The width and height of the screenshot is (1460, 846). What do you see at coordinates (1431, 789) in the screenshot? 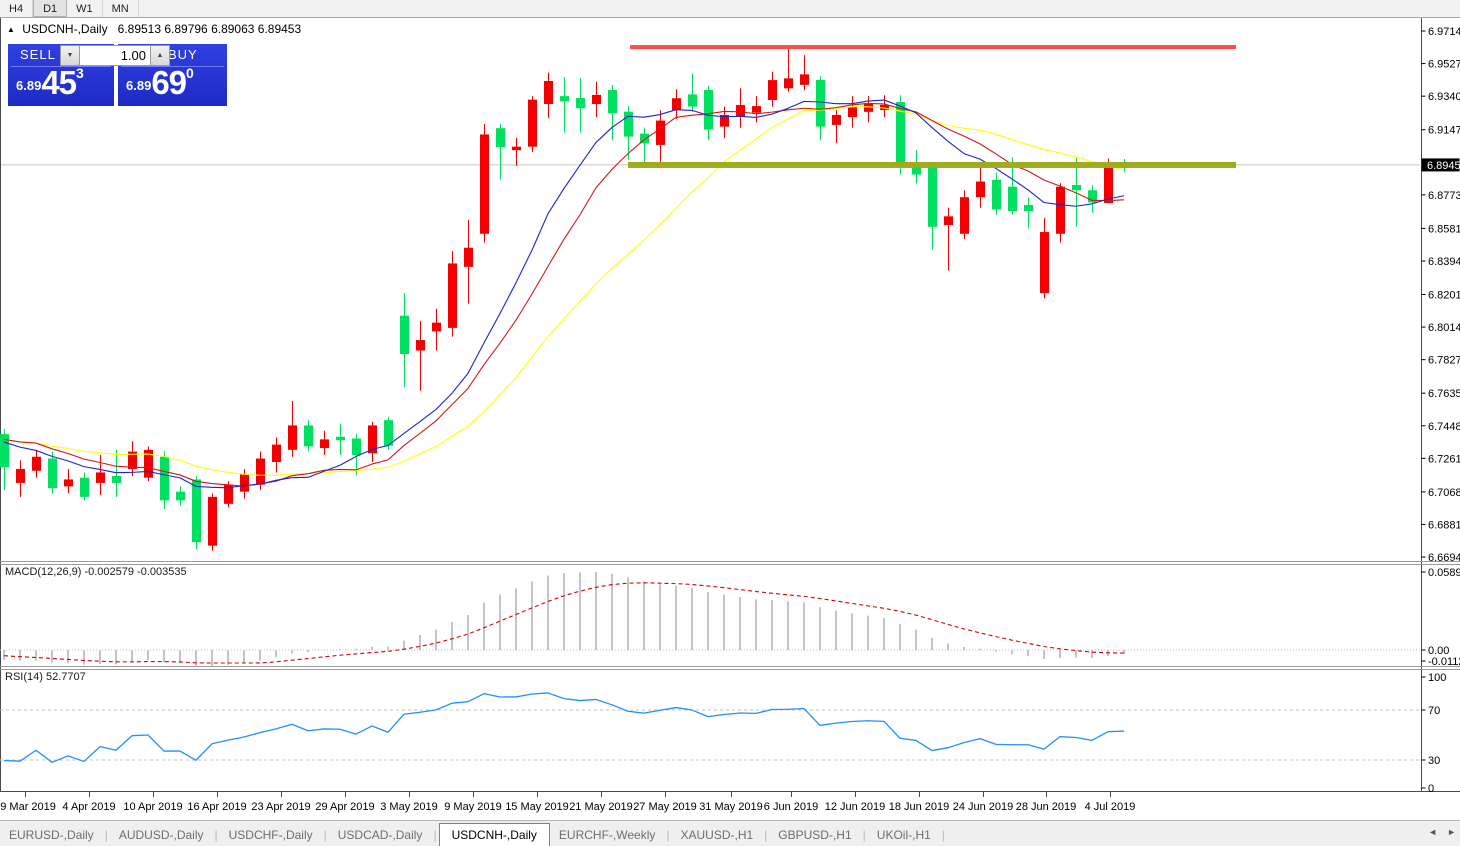
I see `svg-text: 0` at bounding box center [1431, 789].